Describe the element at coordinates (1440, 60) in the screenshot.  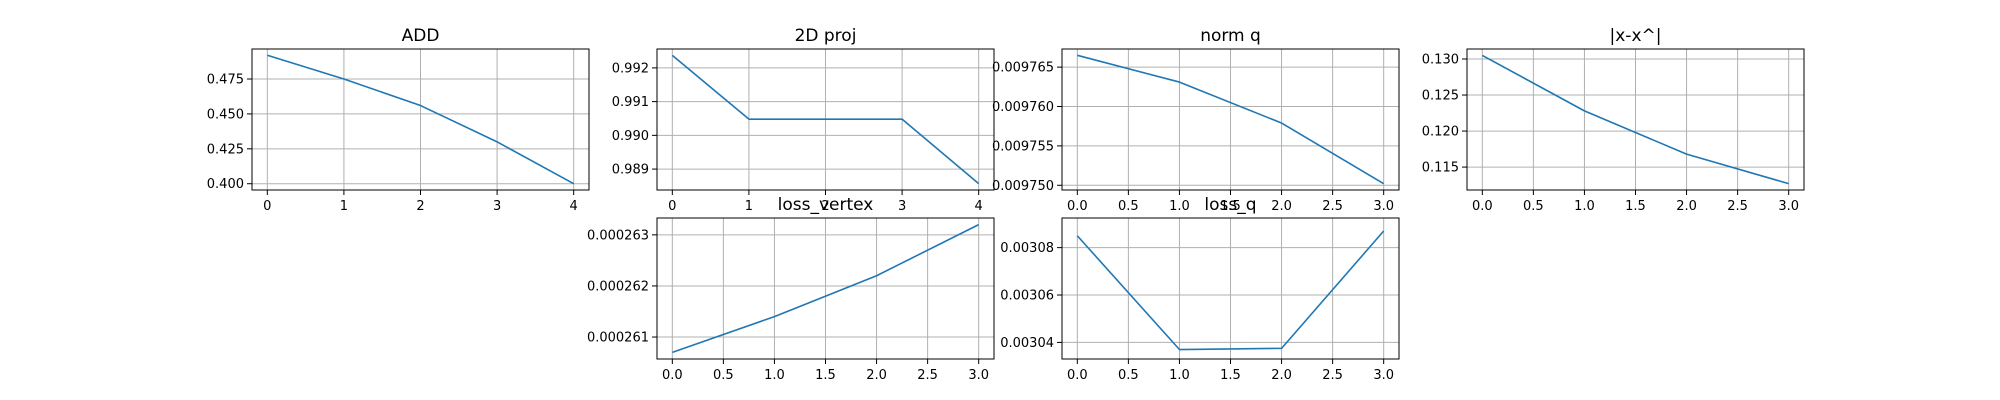
I see `y-tick-label: 0.130` at that location.